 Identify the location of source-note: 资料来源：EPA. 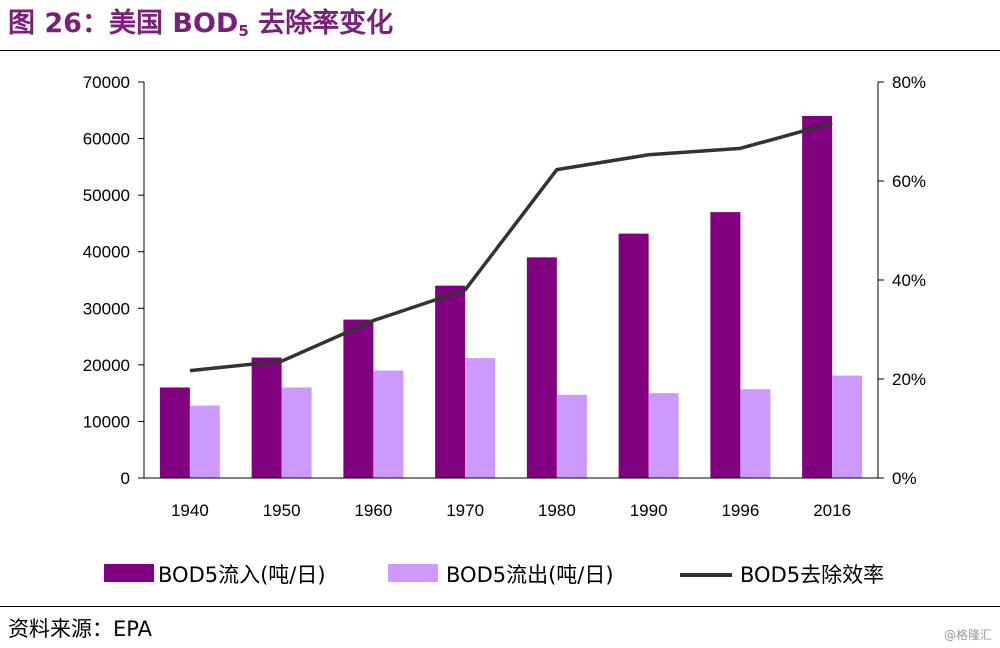
(80, 629).